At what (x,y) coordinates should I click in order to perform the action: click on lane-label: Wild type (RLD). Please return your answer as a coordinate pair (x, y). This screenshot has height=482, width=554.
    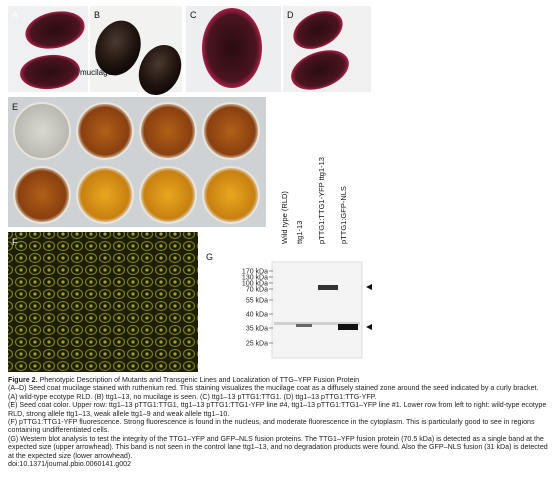
    Looking at the image, I should click on (284, 217).